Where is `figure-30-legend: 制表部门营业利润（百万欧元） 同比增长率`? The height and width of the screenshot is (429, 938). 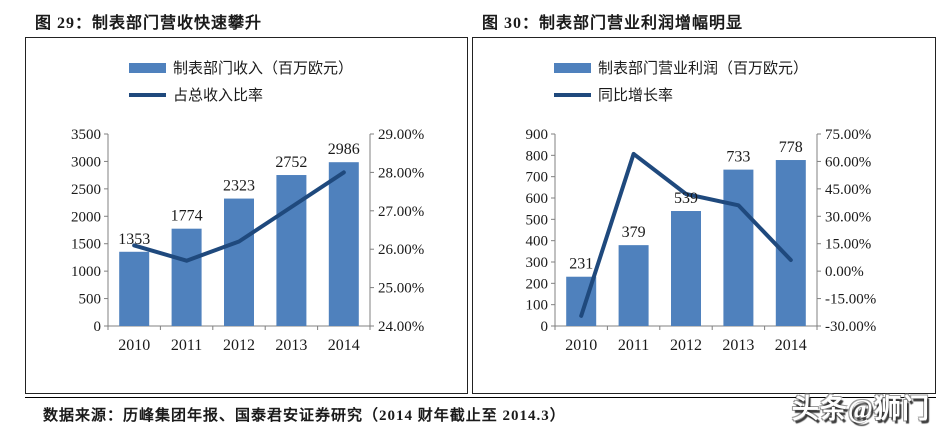 figure-30-legend: 制表部门营业利润（百万欧元） 同比增长率 is located at coordinates (744, 73).